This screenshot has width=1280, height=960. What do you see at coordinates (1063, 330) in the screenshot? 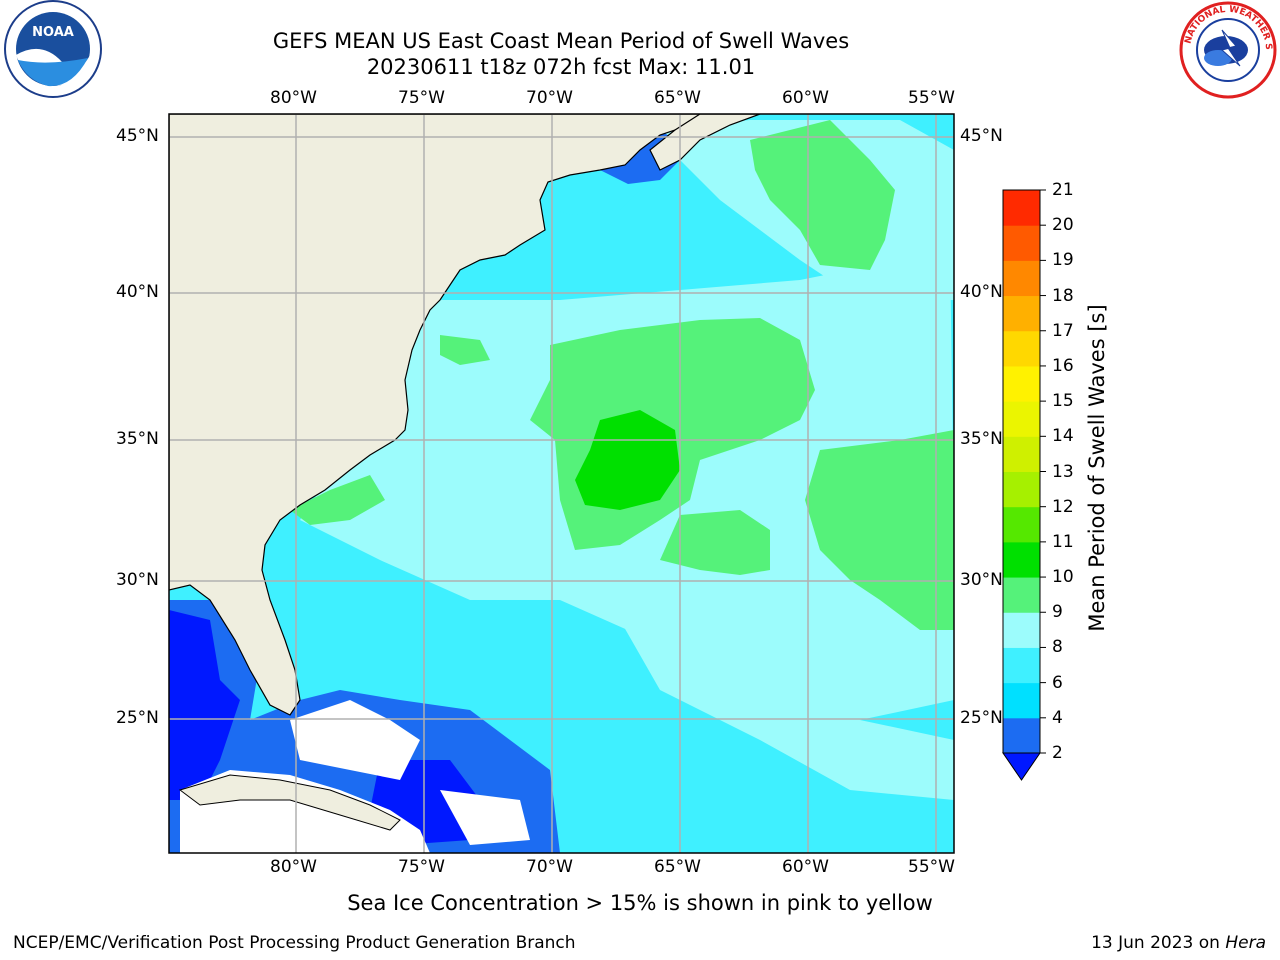
I see `colorbar-tick-label: 17` at bounding box center [1063, 330].